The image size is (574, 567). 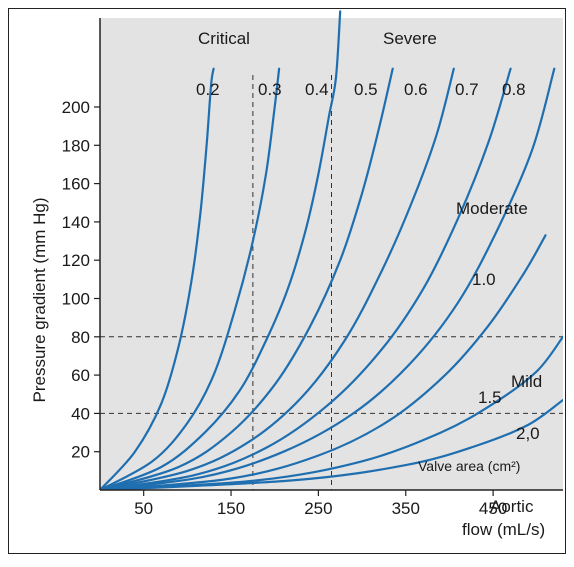 I want to click on y-tick-label-120: 120, so click(x=76, y=260).